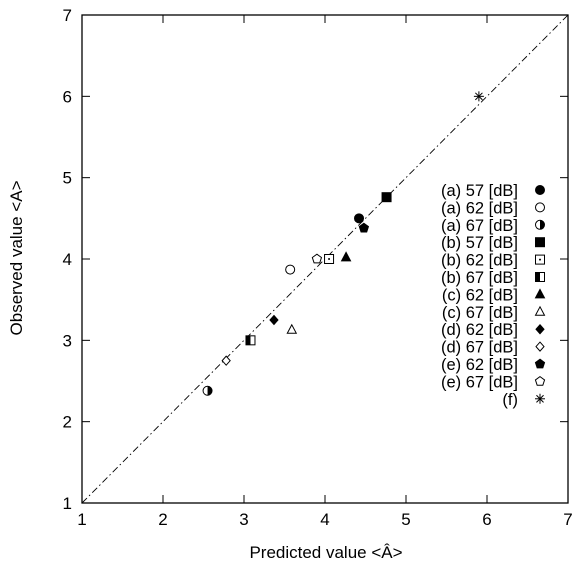 This screenshot has height=565, width=575. Describe the element at coordinates (479, 278) in the screenshot. I see `legend-label: (b) 67 [dB]` at that location.